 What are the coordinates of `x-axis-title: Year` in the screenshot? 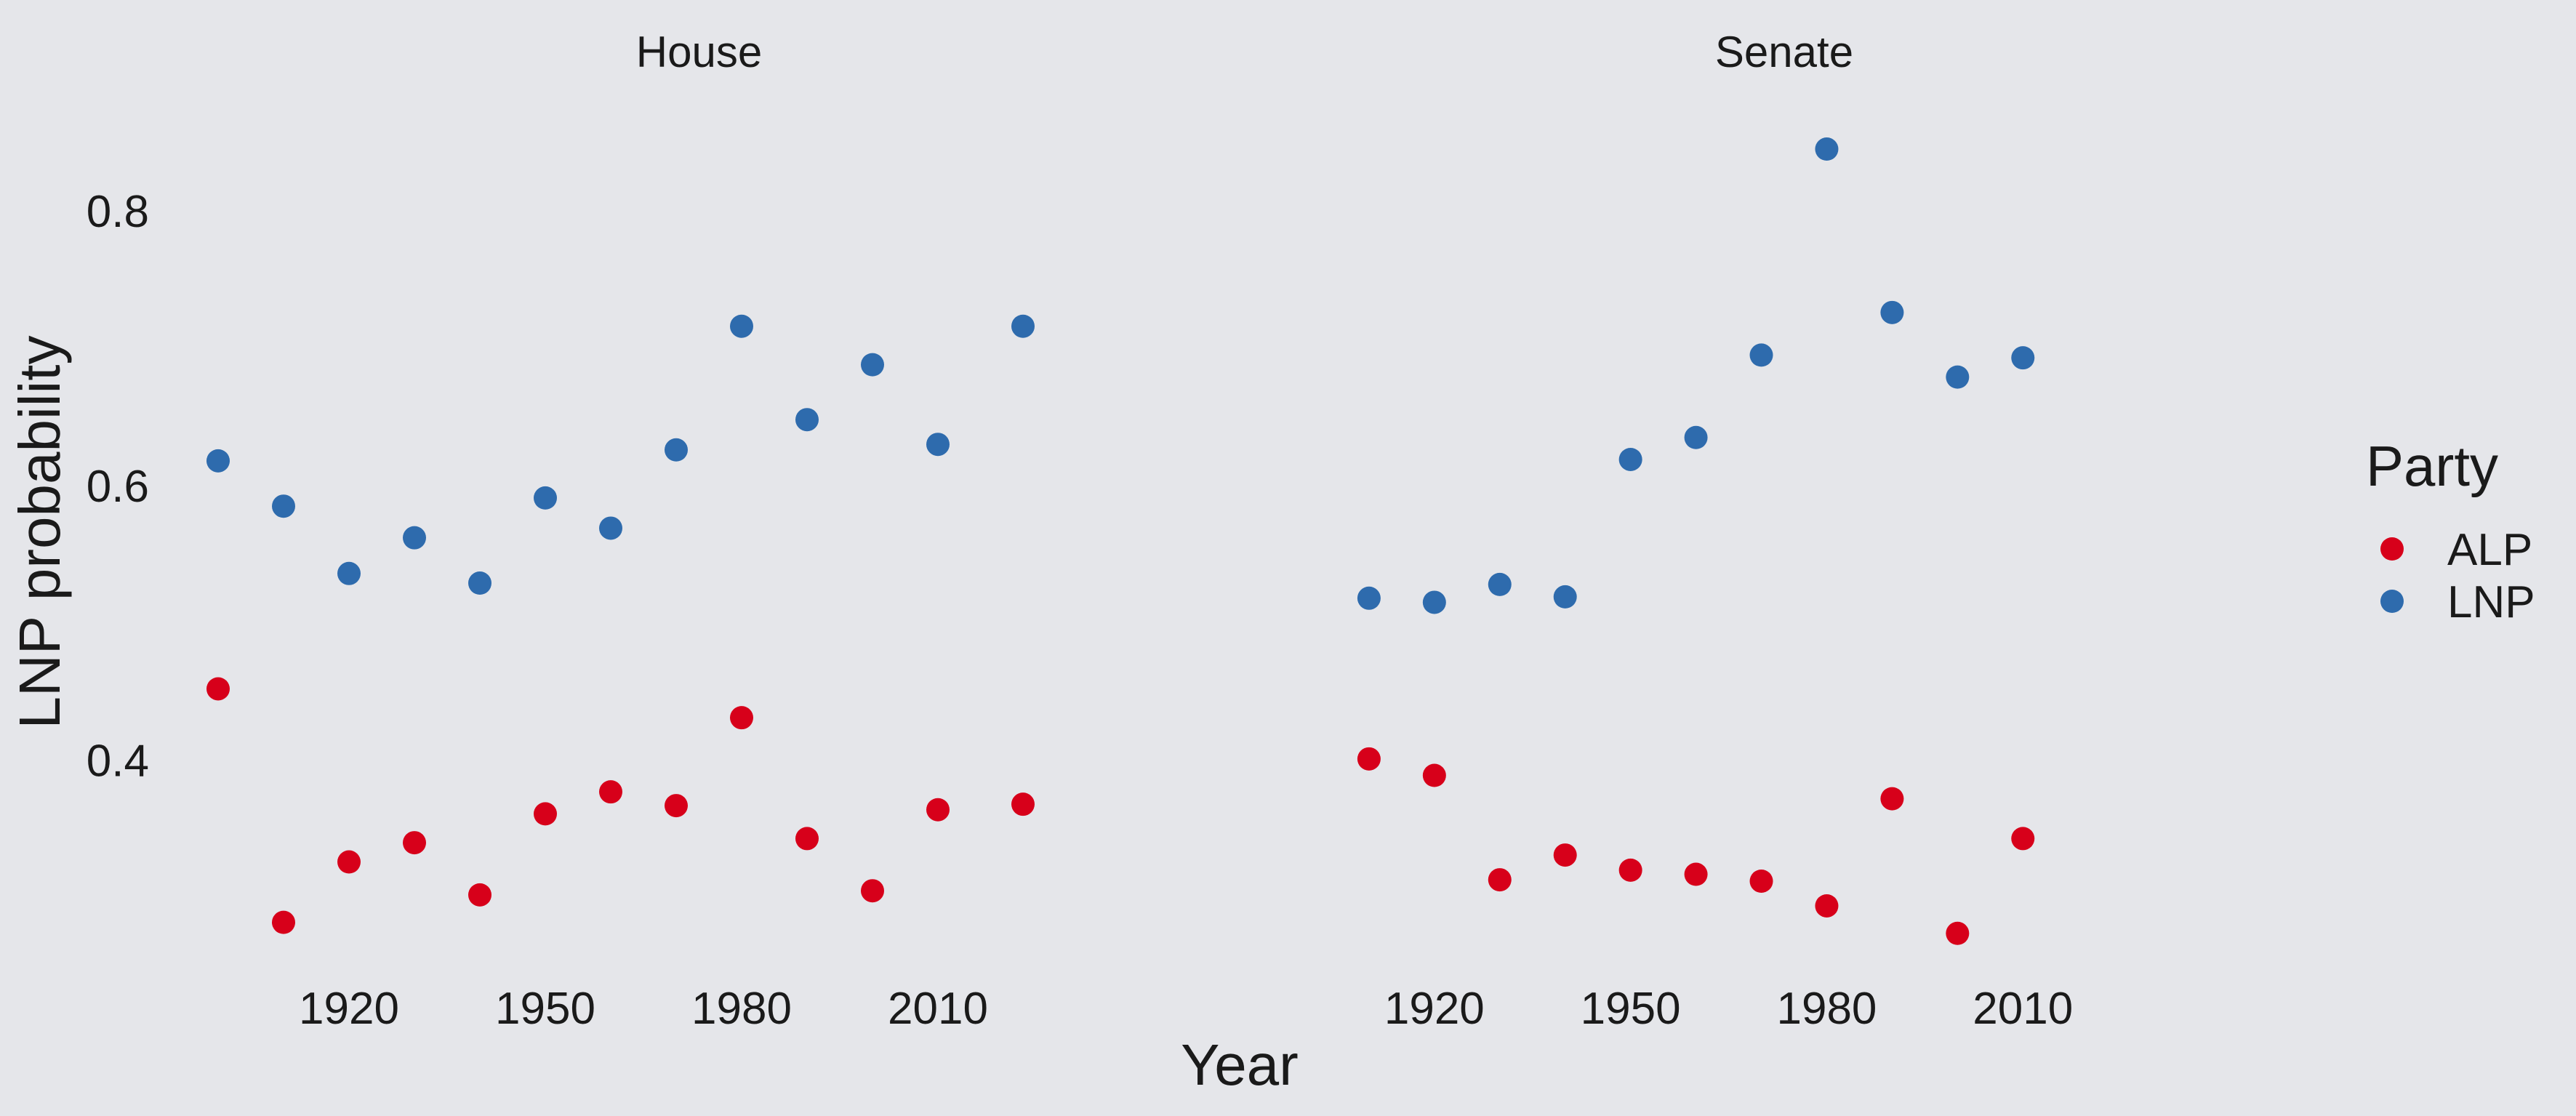 It's located at (1240, 1064).